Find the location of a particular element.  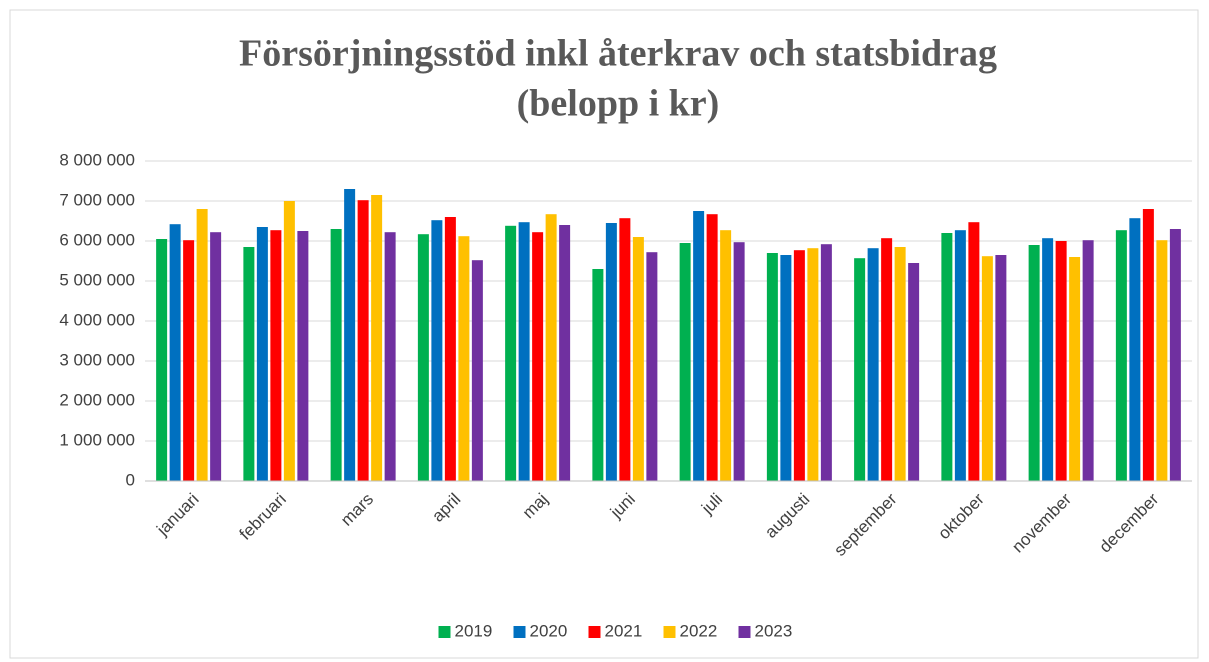

y-tick-label: 7 000 000 is located at coordinates (97, 199).